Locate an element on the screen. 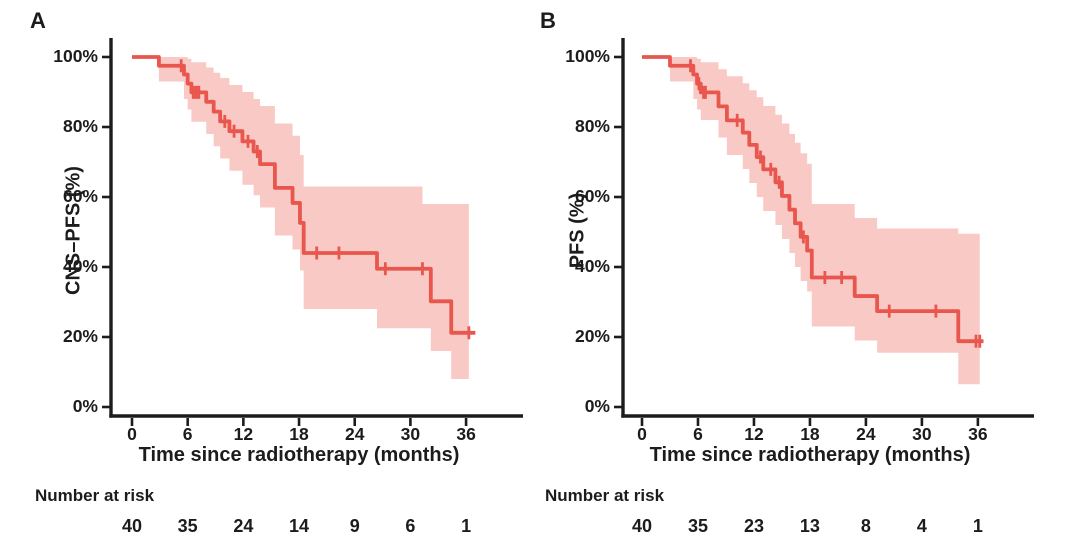  panel-b-x-axis-title: Time since radiotherapy (months) is located at coordinates (810, 455).